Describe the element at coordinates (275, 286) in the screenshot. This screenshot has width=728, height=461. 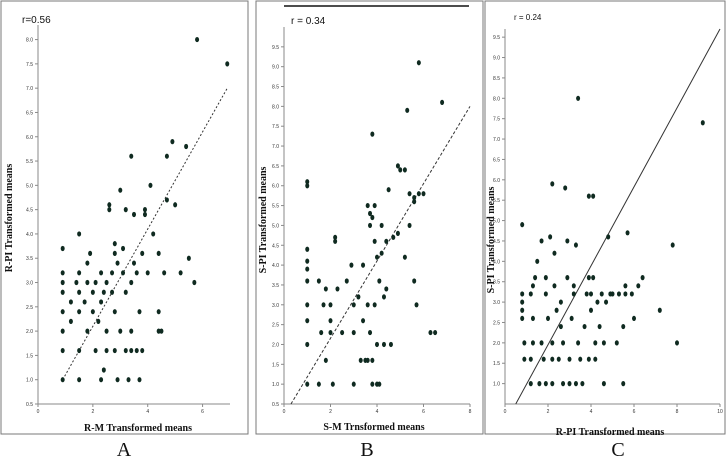
I see `panel-b-y-tick-label: 3.5` at that location.